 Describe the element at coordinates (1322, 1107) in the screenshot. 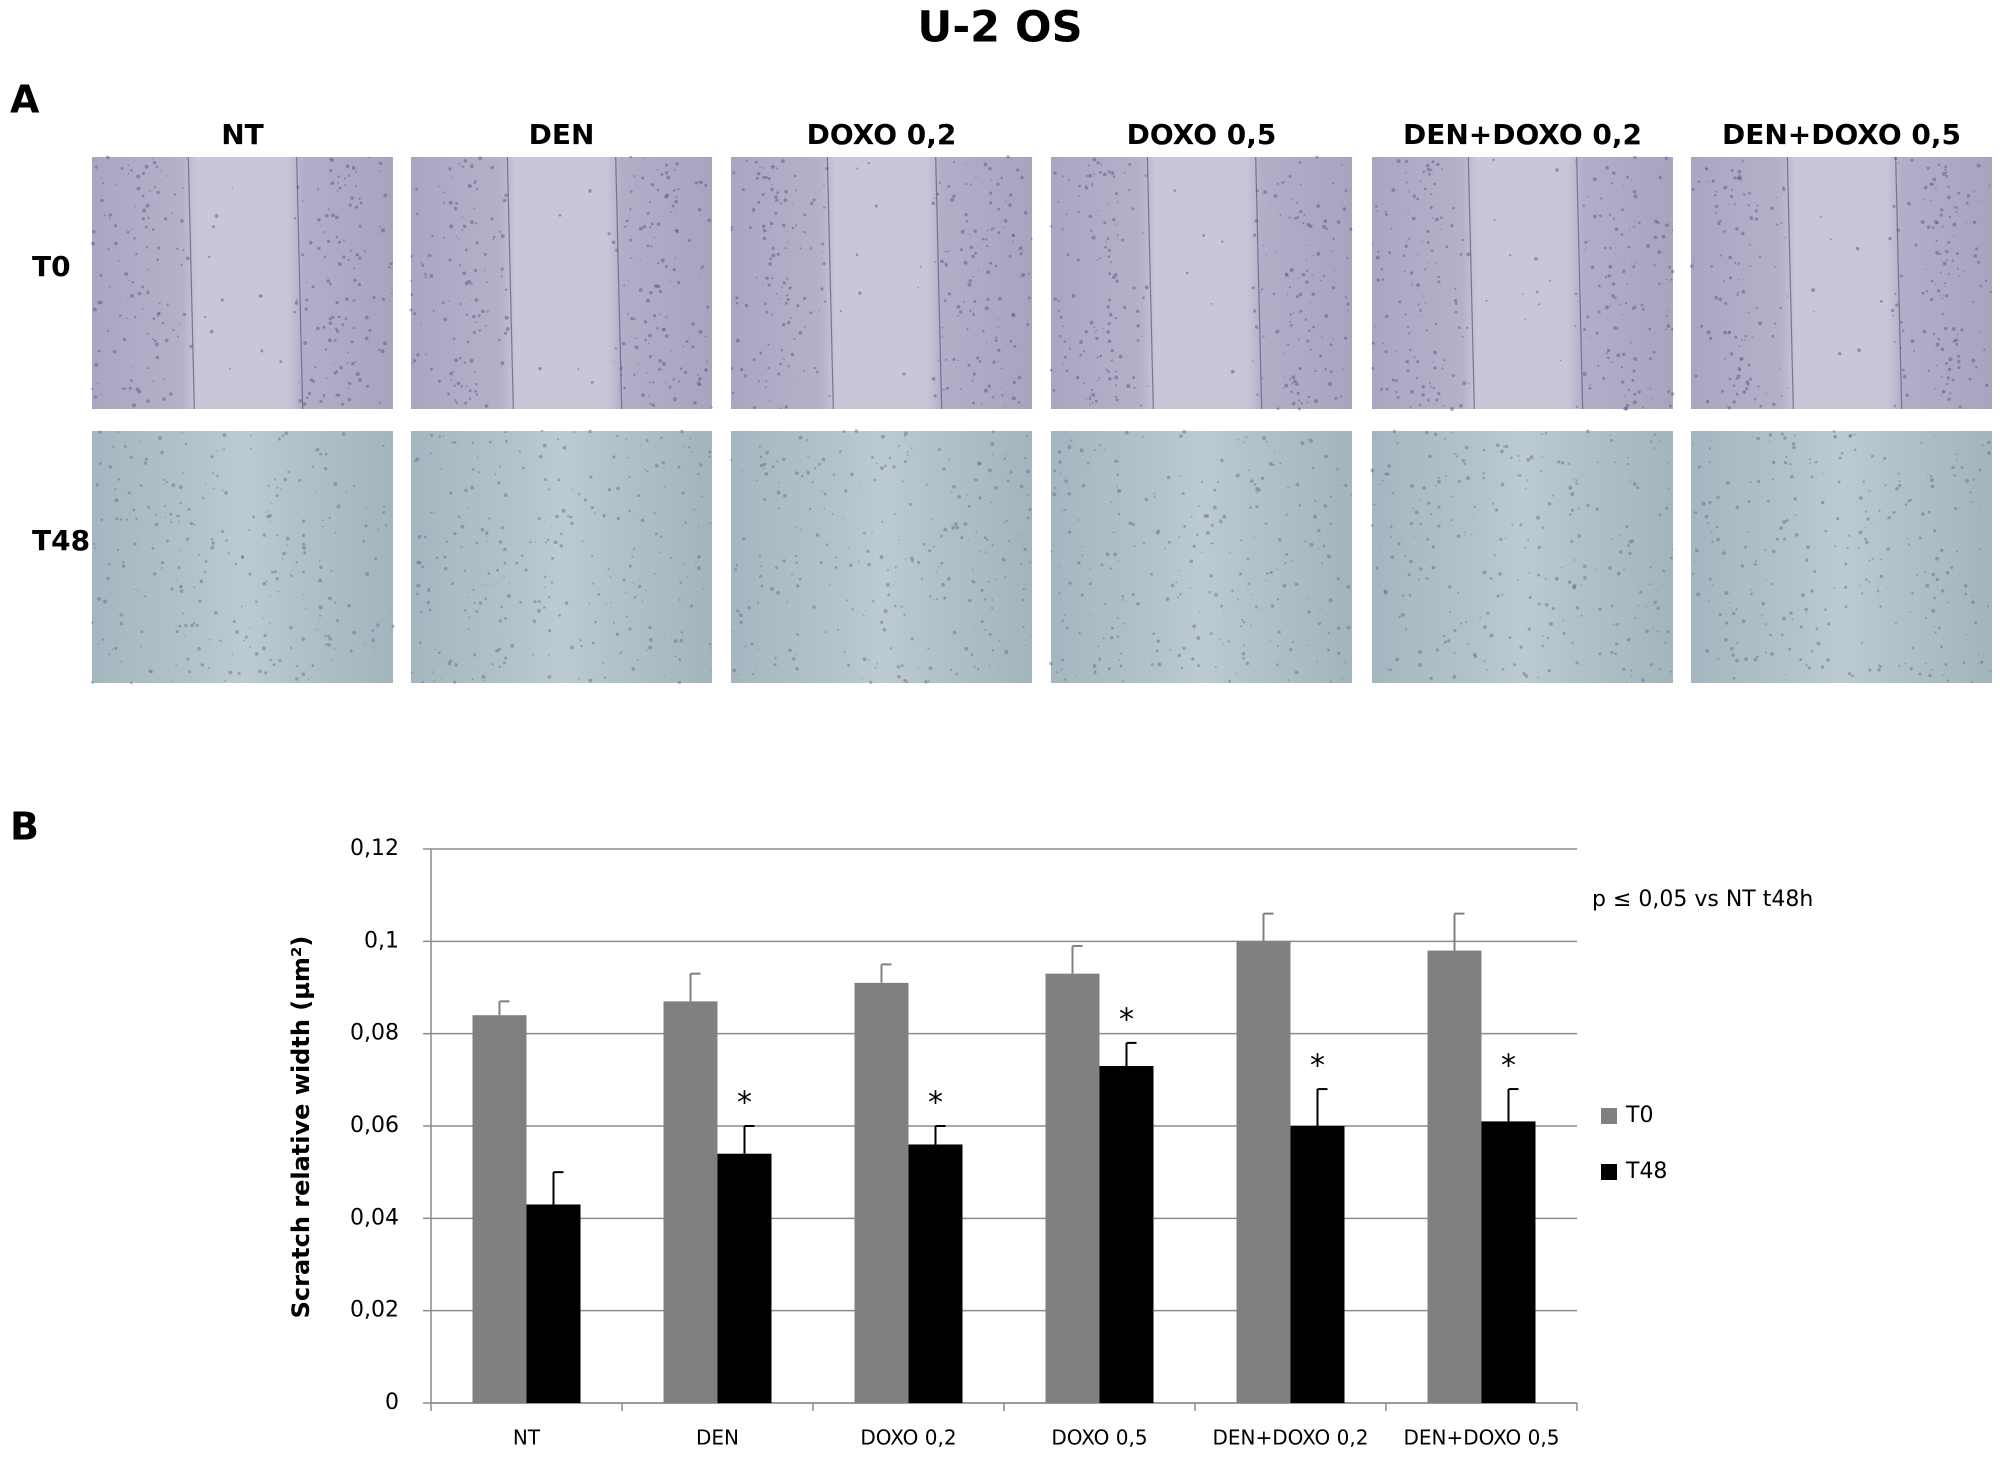

I see `error-bar` at that location.